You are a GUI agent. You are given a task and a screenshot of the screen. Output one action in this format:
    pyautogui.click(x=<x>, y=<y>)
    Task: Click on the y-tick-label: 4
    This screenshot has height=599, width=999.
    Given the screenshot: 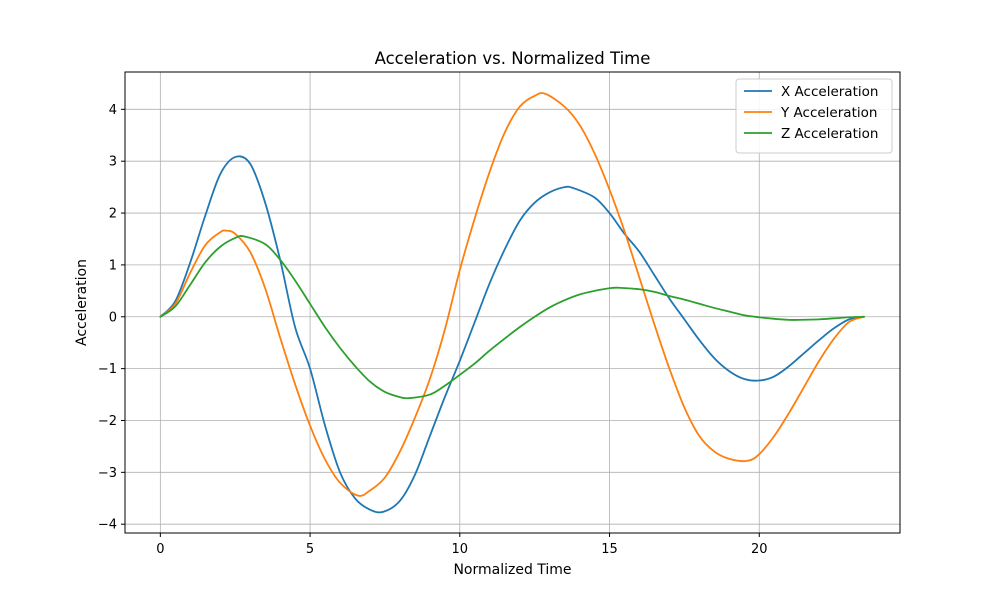 What is the action you would take?
    pyautogui.click(x=113, y=110)
    